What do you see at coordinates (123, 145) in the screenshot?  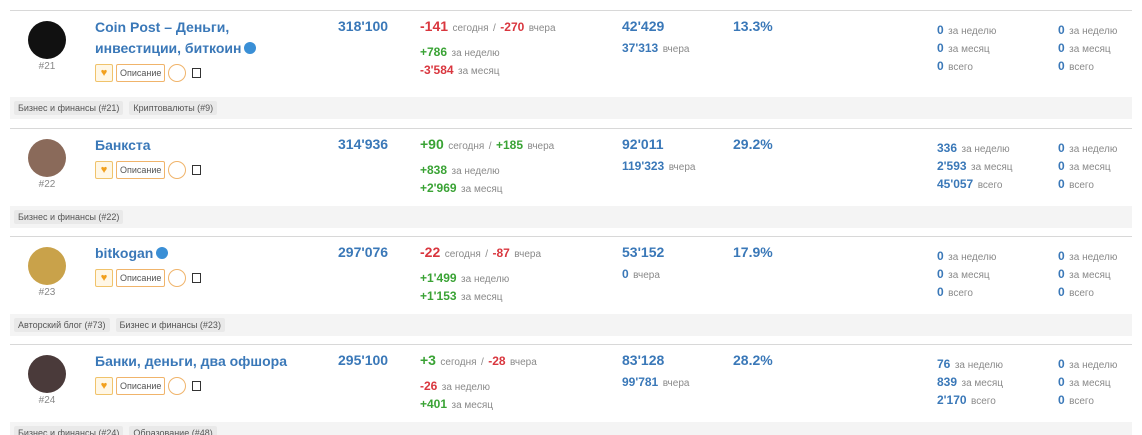 I see `channel-name: Банкста` at bounding box center [123, 145].